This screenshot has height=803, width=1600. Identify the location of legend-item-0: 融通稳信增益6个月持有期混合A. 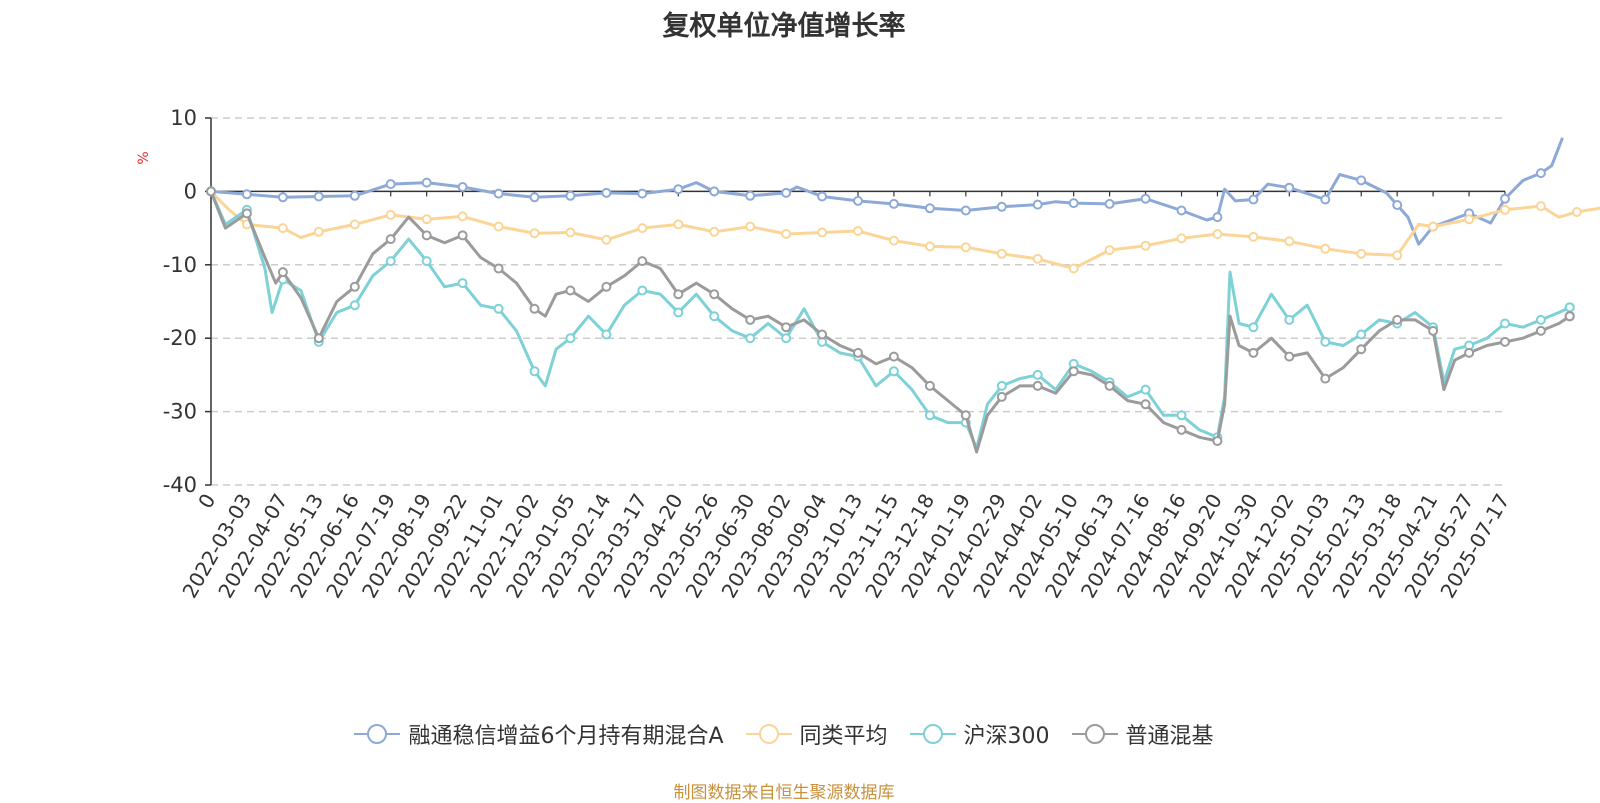
(539, 734).